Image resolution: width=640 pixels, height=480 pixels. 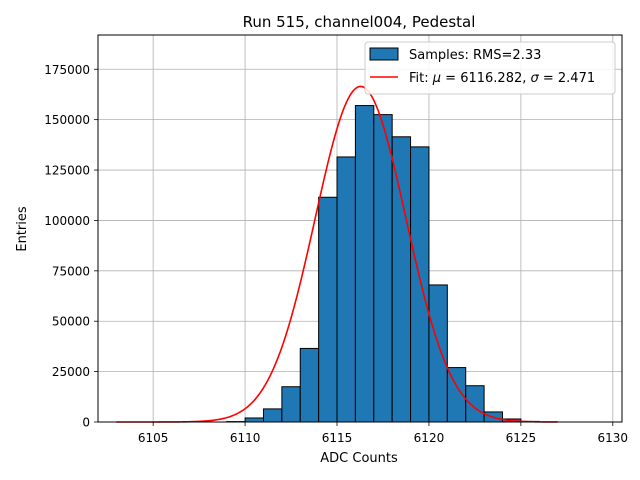 I want to click on legend-swatch-samples, so click(x=384, y=54).